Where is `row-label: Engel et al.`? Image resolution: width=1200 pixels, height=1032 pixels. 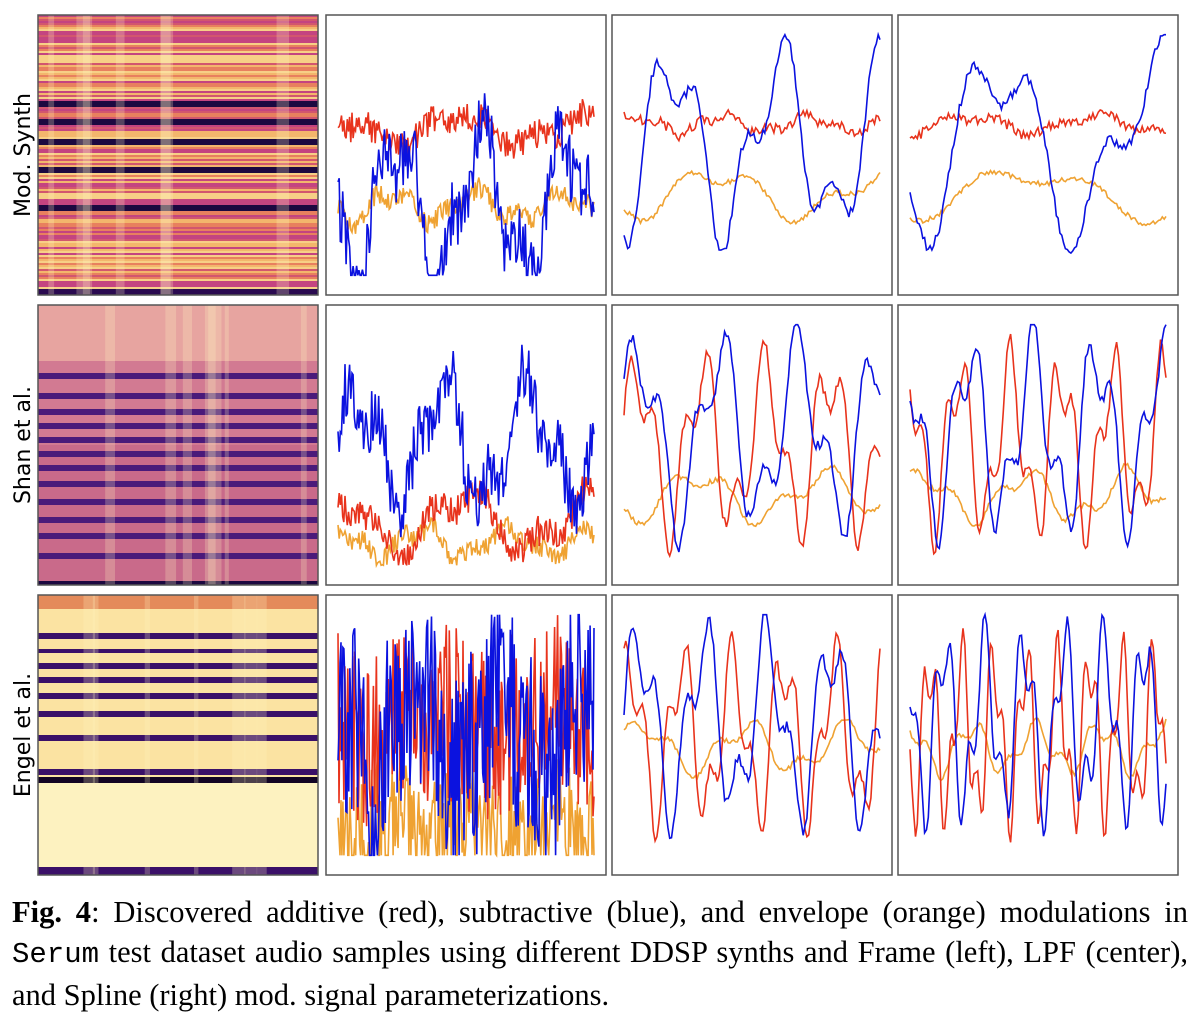 row-label: Engel et al. is located at coordinates (23, 735).